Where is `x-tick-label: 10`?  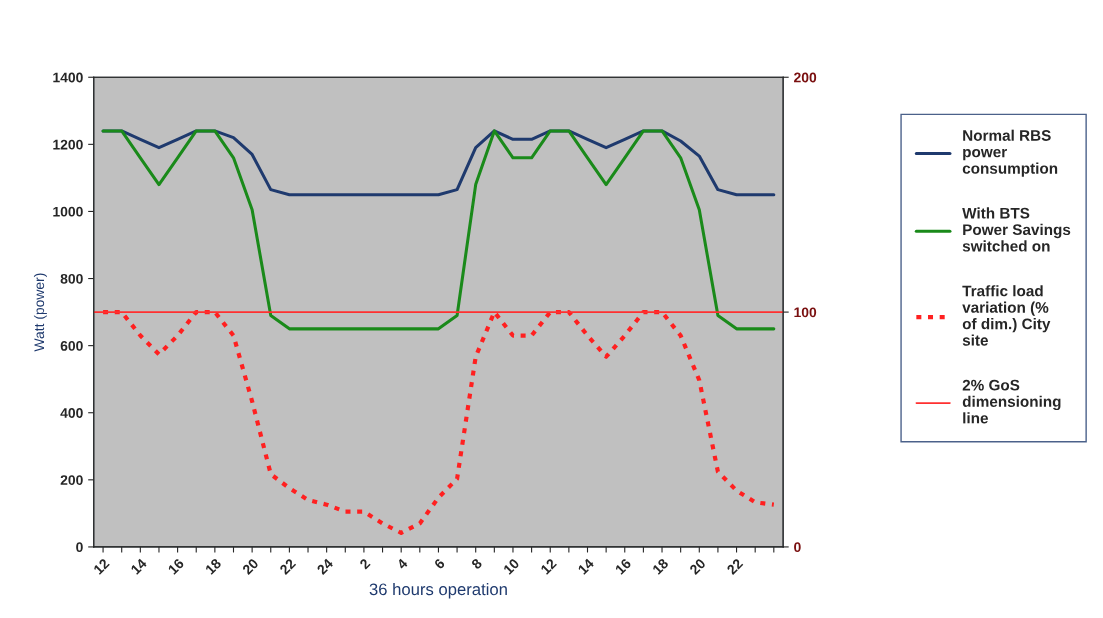
x-tick-label: 10 is located at coordinates (511, 566).